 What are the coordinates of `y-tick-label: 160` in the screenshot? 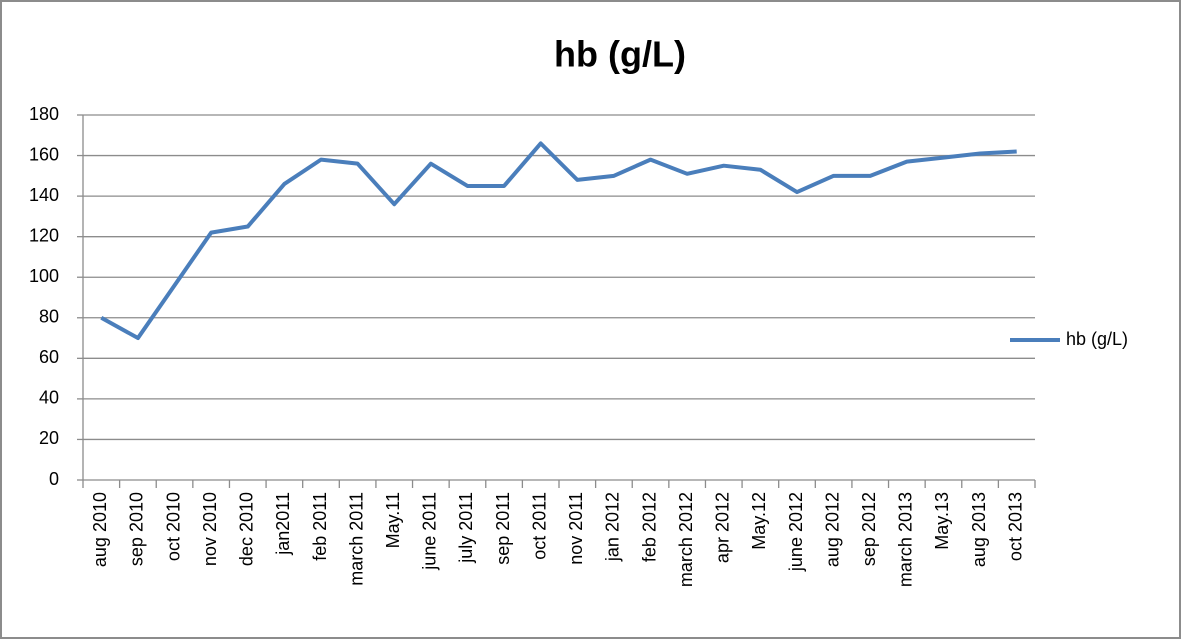 It's located at (44, 154).